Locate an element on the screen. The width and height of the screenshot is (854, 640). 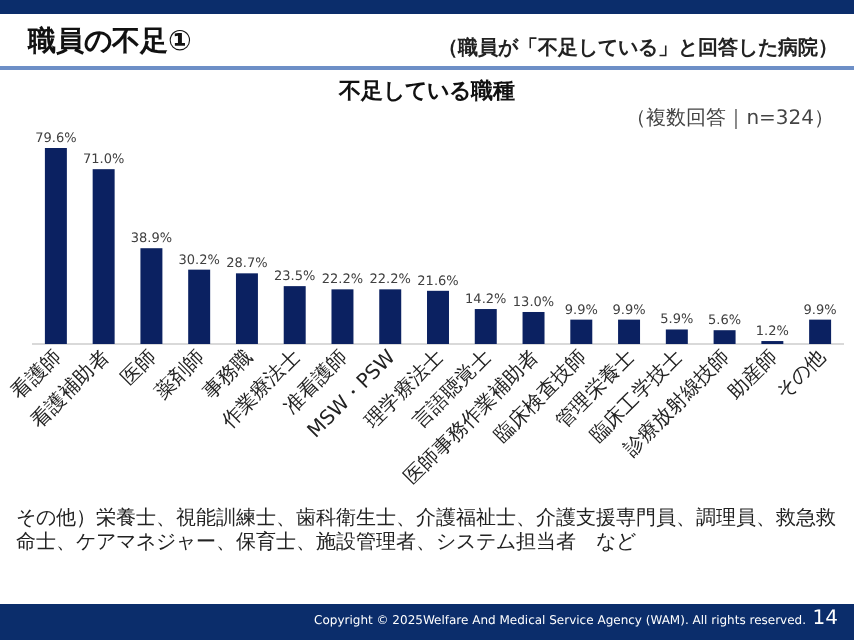
text: （複数回答｜n=324） is located at coordinates (730, 118).